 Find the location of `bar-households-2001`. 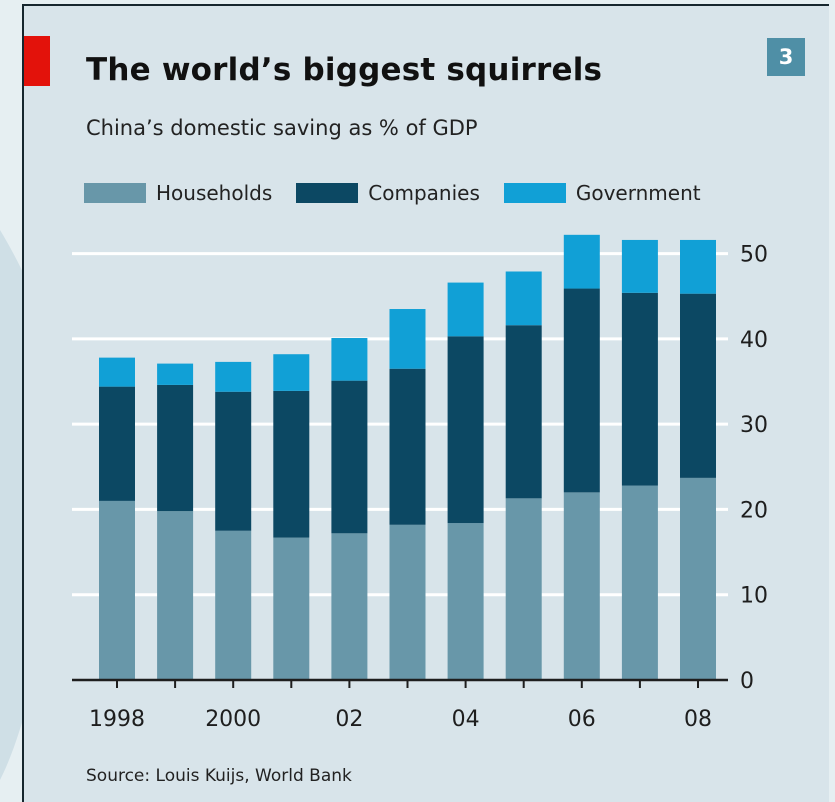

bar-households-2001 is located at coordinates (291, 608).